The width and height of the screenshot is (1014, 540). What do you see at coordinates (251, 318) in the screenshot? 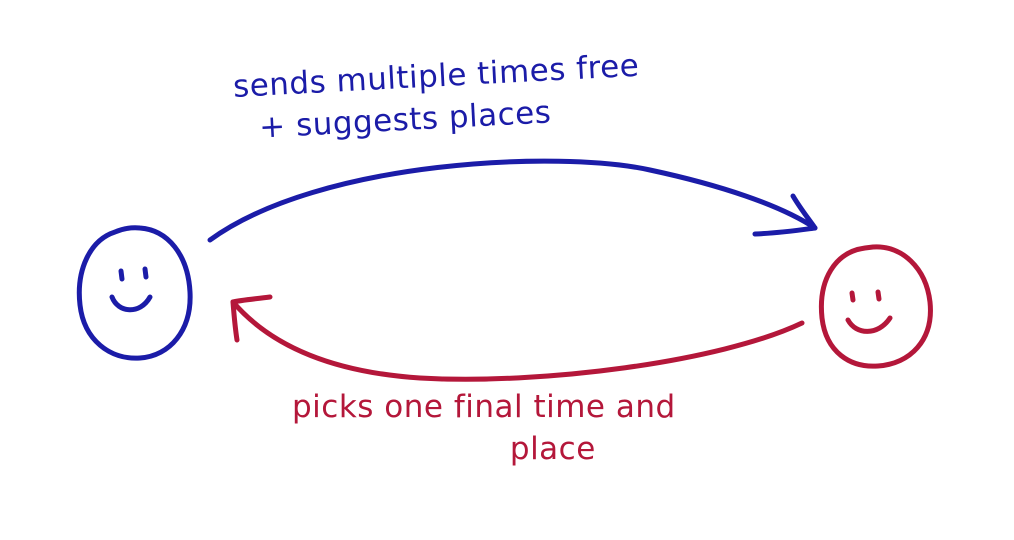
I see `reply-arrow-head` at bounding box center [251, 318].